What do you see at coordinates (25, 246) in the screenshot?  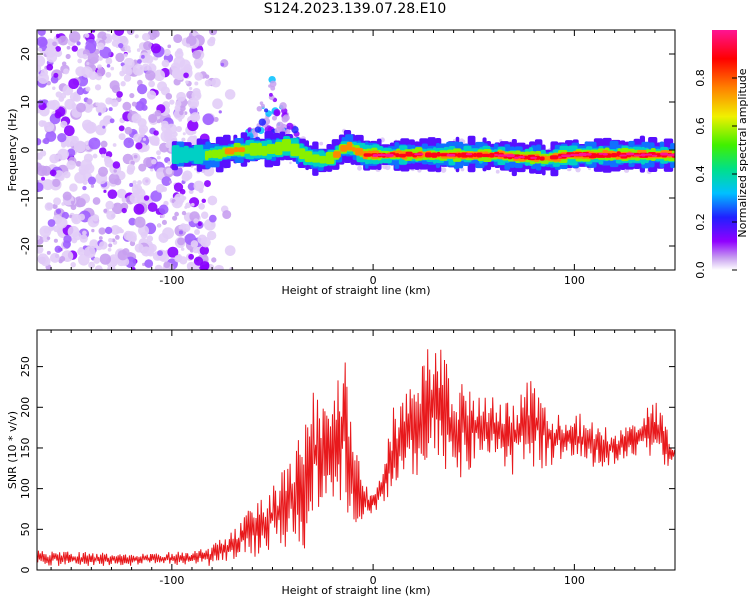 I see `spec-ytick-label: -20` at bounding box center [25, 246].